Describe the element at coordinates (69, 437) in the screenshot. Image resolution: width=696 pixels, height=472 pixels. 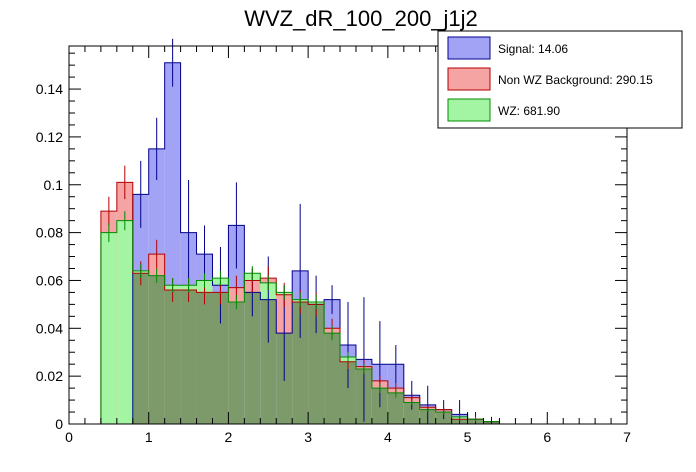
I see `x-tick-label: 0` at that location.